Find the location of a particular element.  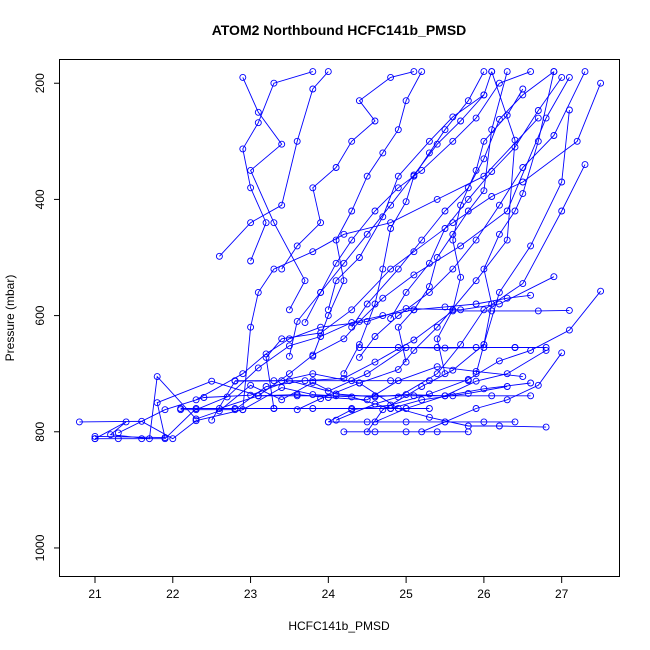

x-tick-label: 26 is located at coordinates (484, 594).